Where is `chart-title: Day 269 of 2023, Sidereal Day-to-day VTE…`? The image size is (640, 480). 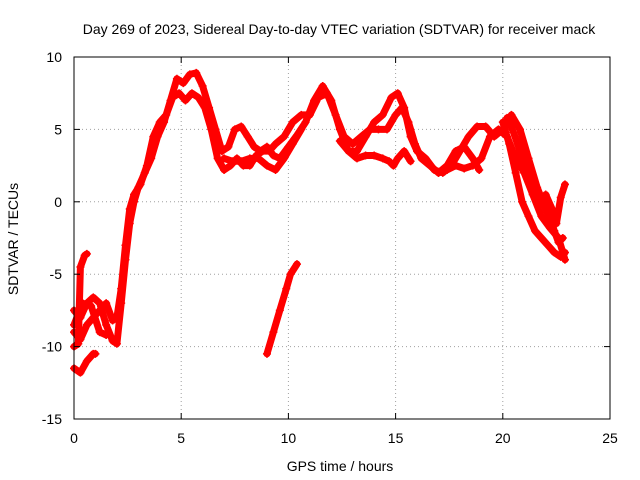 chart-title: Day 269 of 2023, Sidereal Day-to-day VTE… is located at coordinates (339, 29).